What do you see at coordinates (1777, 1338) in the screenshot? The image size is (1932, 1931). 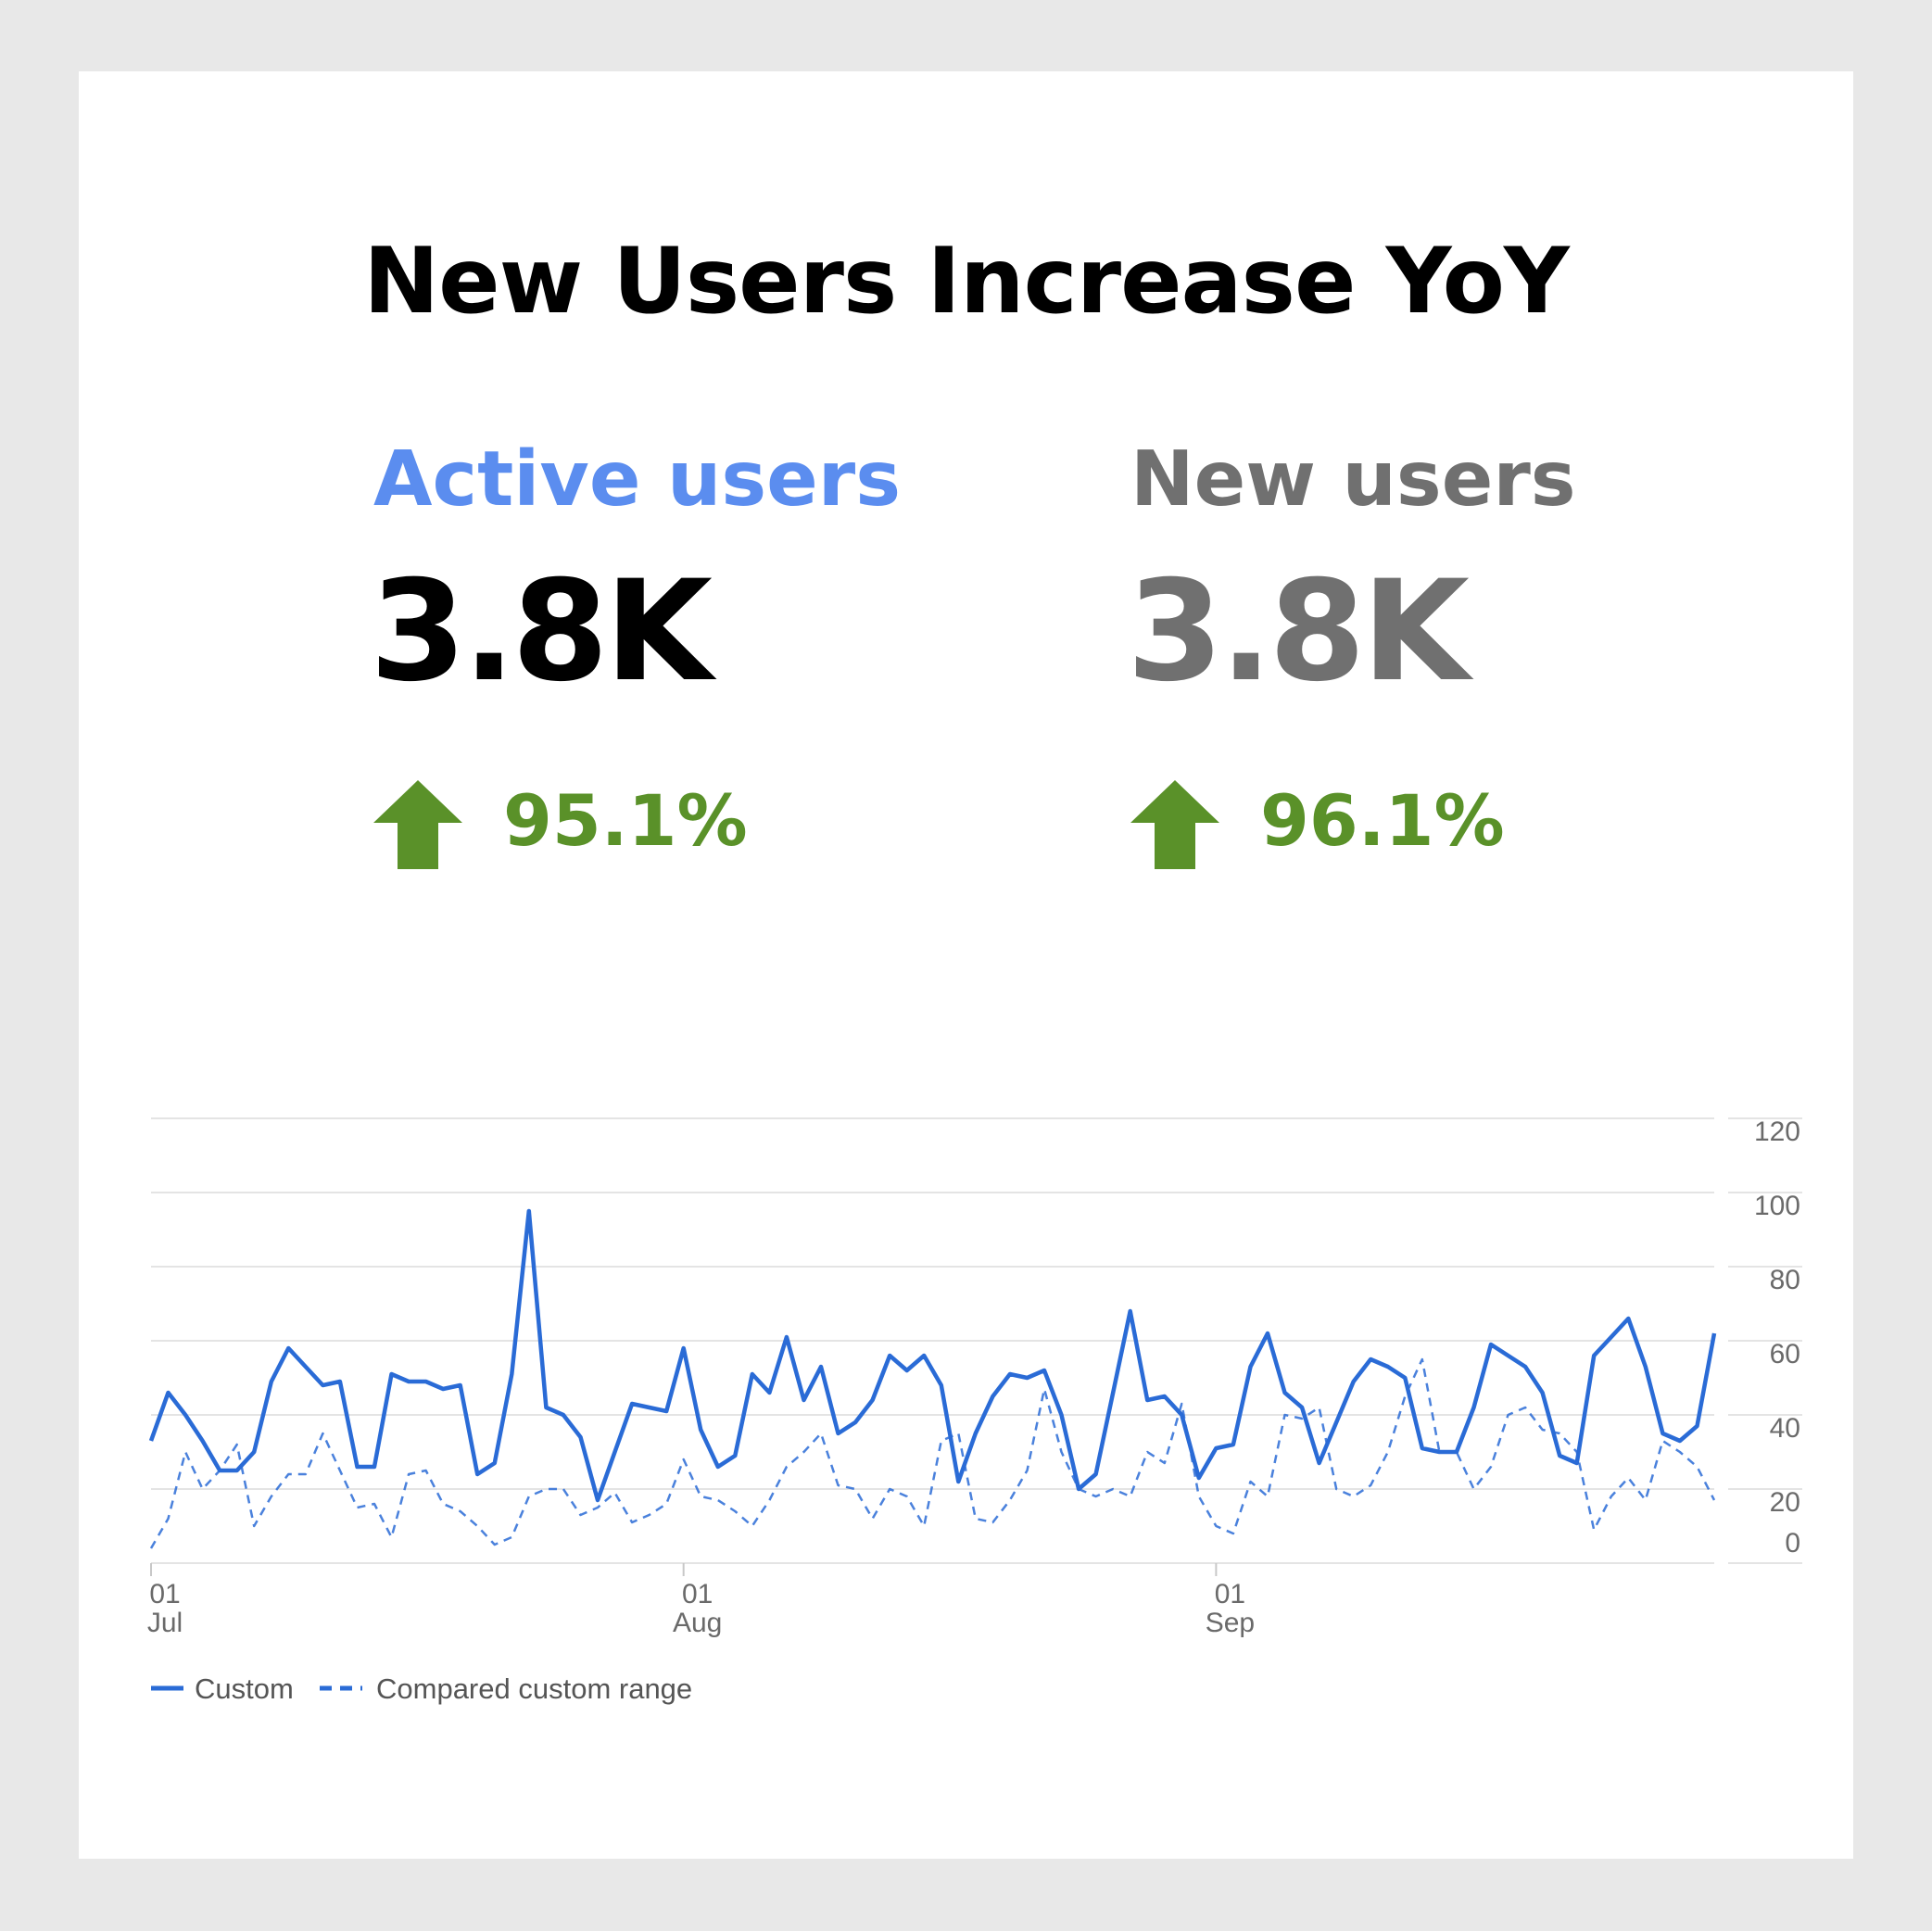 I see `y-axis: 0 20 40 60 80 100 120` at bounding box center [1777, 1338].